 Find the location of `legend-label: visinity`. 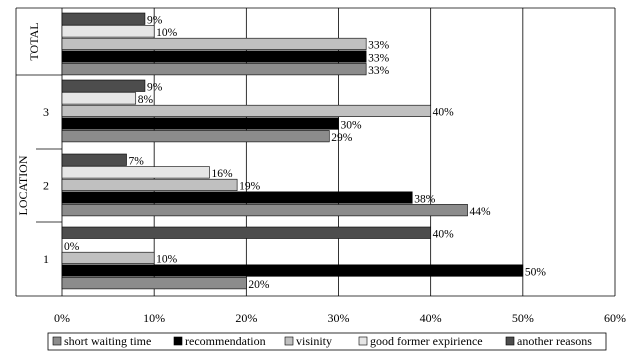

legend-label: visinity is located at coordinates (314, 341).